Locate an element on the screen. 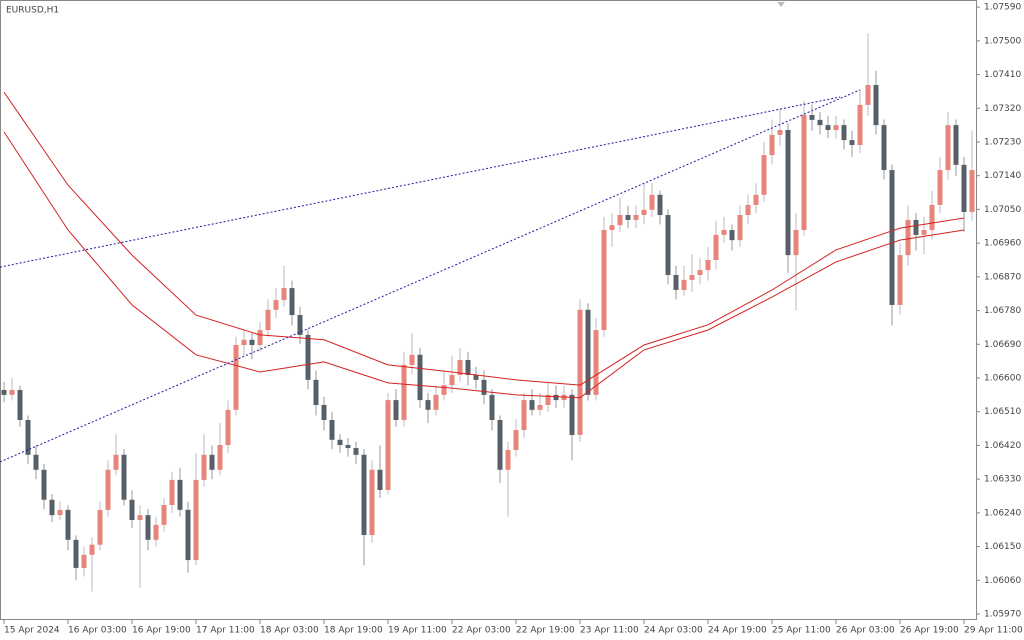  y-tick-label: 1.07410 is located at coordinates (1002, 75).